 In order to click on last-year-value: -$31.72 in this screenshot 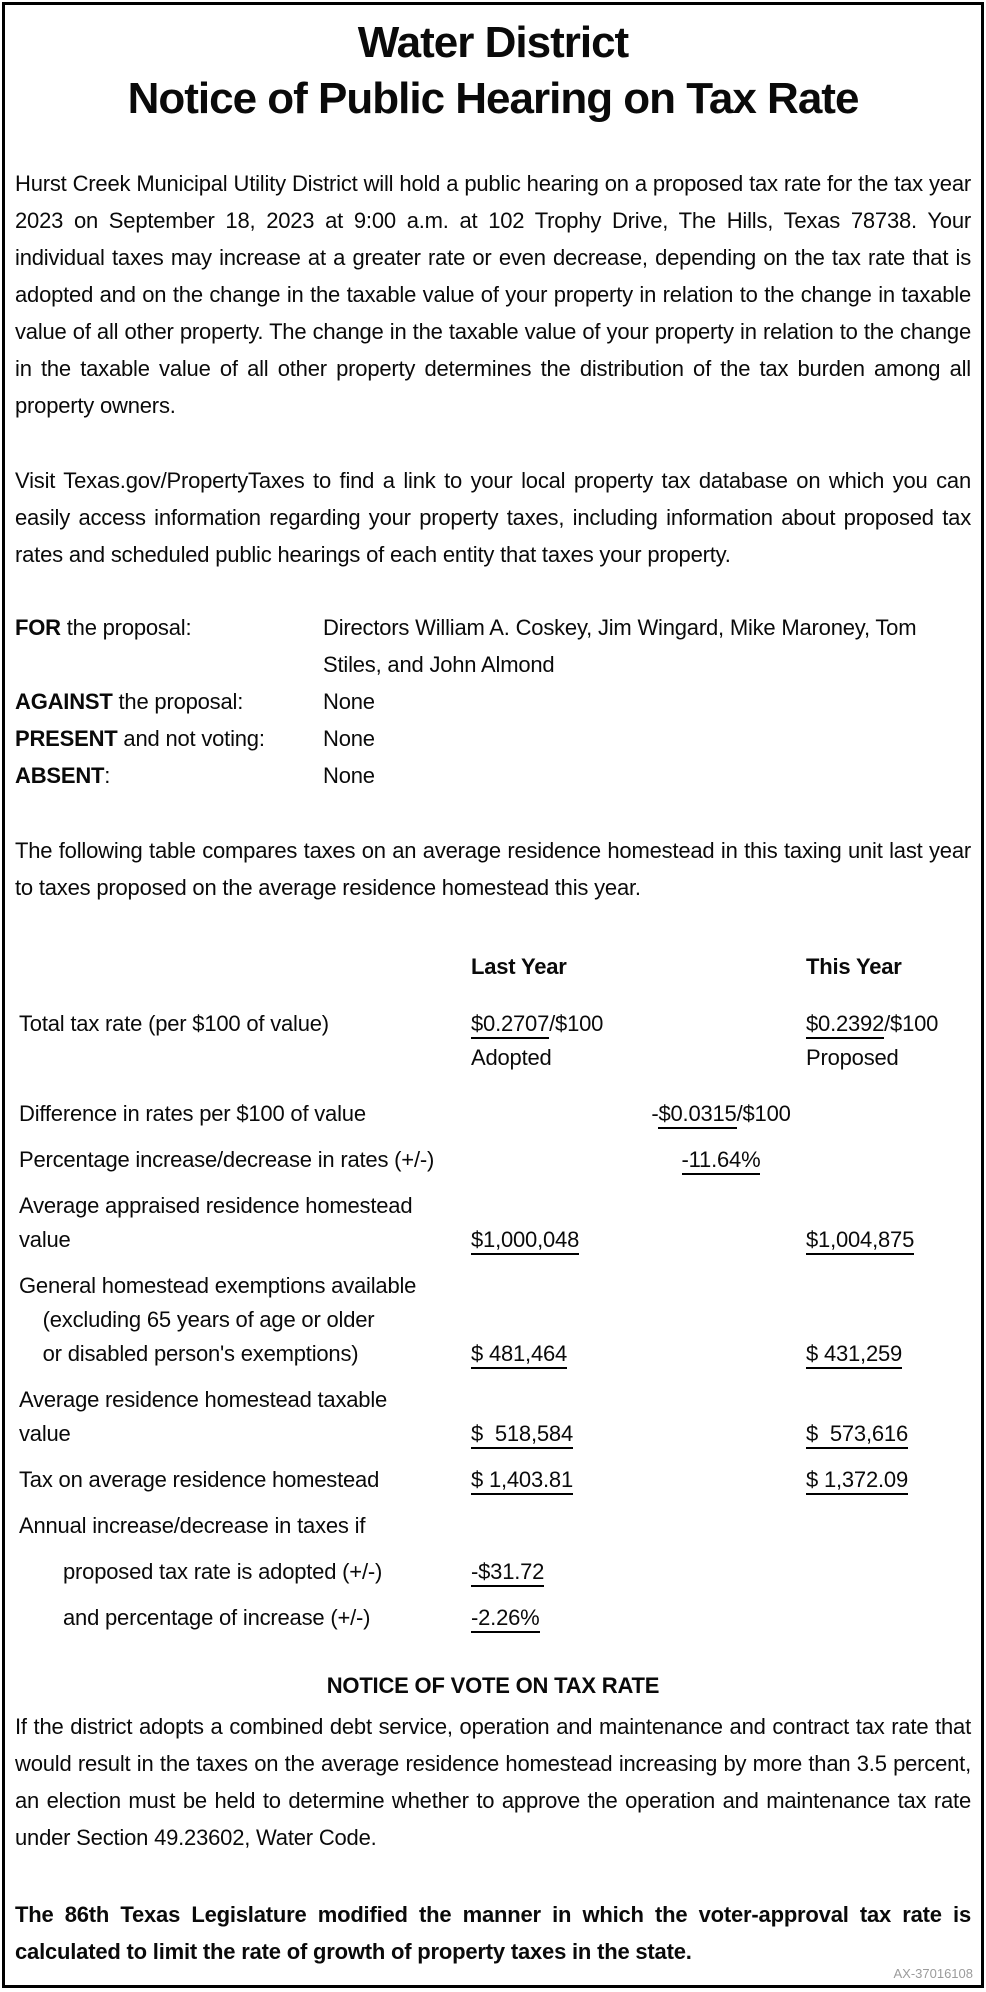, I will do `click(638, 1572)`.